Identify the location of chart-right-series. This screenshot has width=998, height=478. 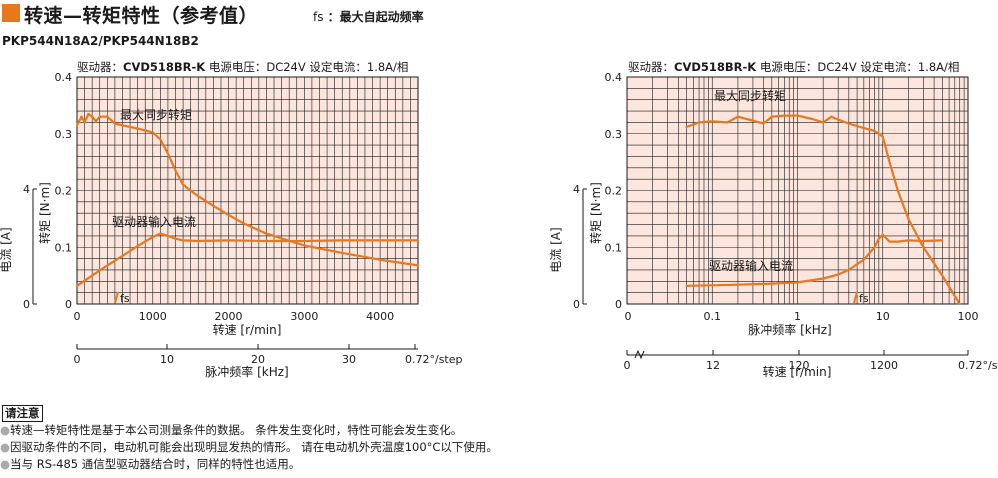
(823, 210).